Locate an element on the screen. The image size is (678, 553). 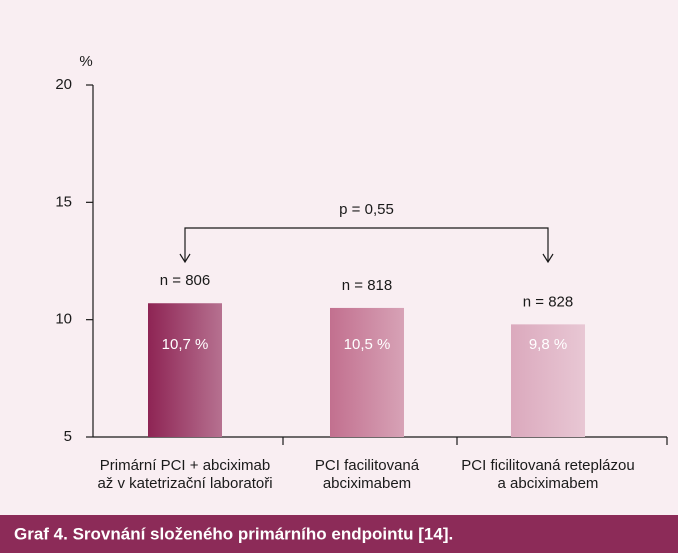
n-label: n = 828 is located at coordinates (548, 301).